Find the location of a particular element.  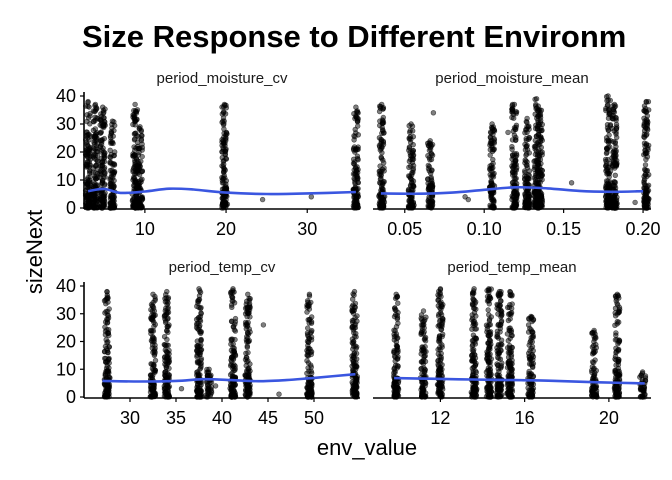

panel-temp-mean: 12 16 20 is located at coordinates (512, 357).